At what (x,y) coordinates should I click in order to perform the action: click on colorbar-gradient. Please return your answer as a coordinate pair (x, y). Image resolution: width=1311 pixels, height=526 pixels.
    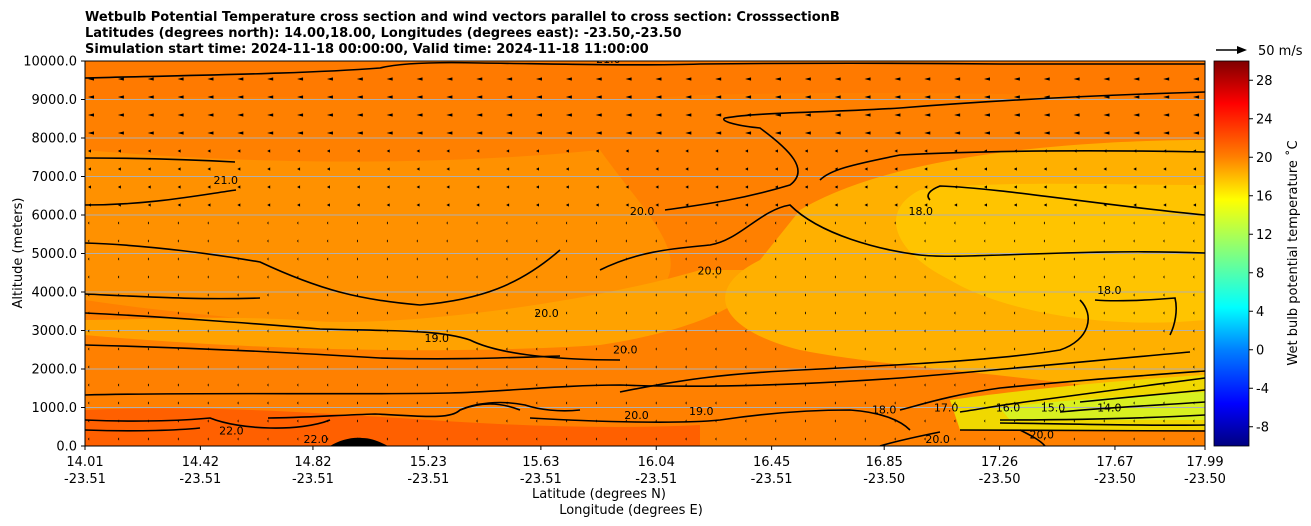
    Looking at the image, I should click on (1231, 253).